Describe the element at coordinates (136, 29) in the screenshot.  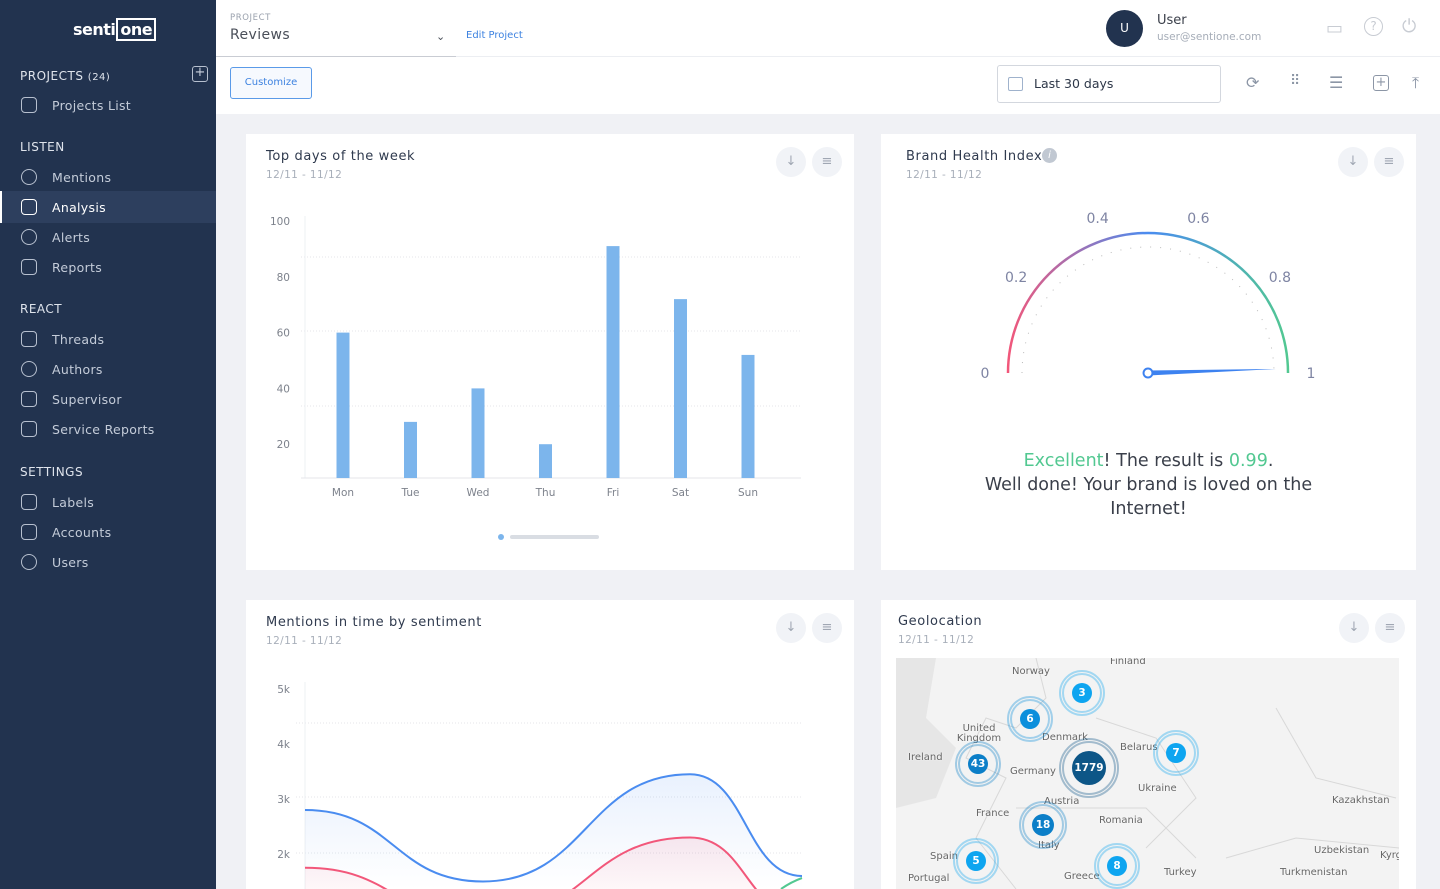
I see `logo-box: one` at that location.